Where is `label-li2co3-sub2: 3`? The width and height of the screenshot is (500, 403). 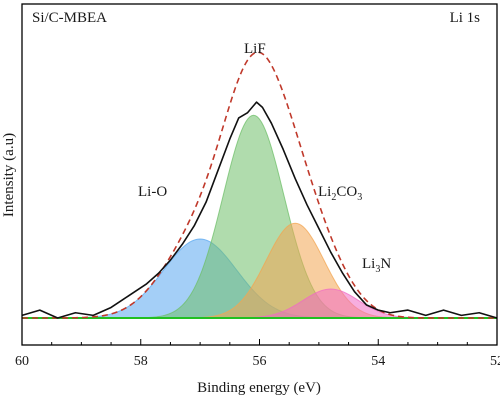
label-li2co3-sub2: 3 is located at coordinates (359, 197).